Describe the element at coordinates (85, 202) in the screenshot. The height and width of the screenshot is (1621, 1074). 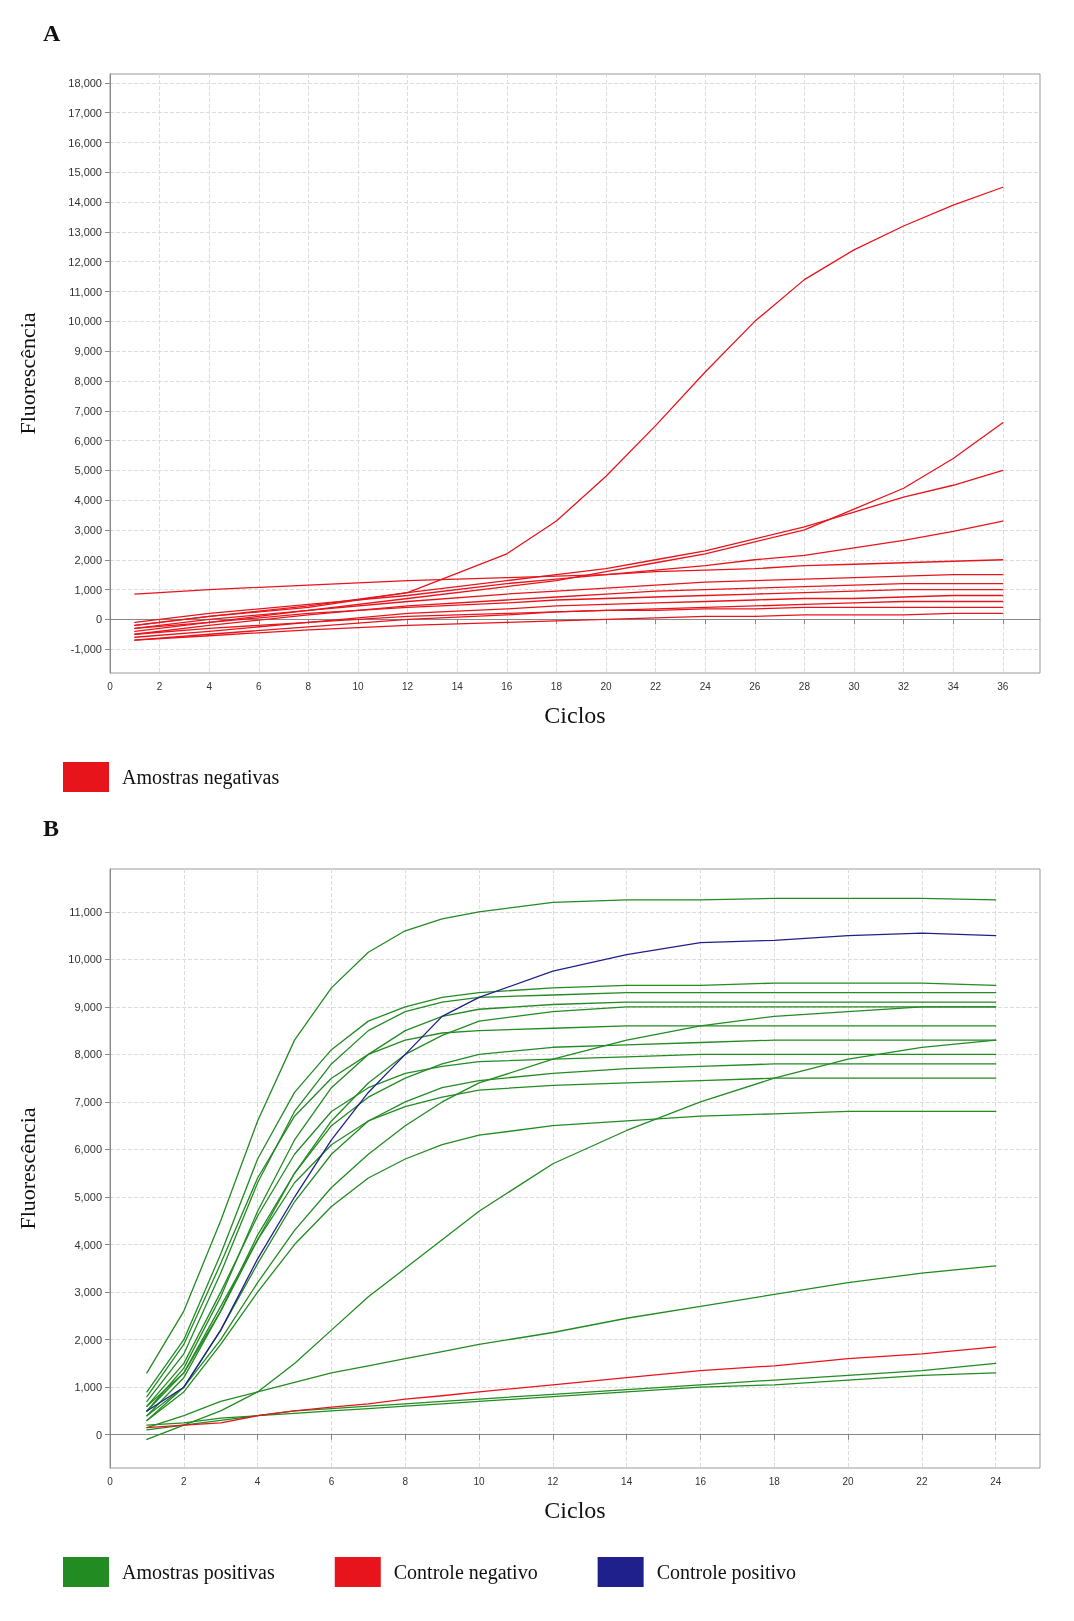
I see `y-tick-label: 14,000` at that location.